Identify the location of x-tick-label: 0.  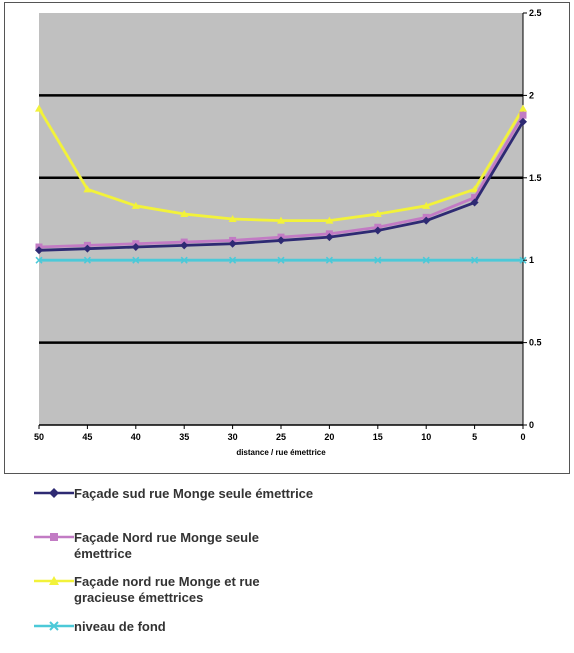
(522, 437).